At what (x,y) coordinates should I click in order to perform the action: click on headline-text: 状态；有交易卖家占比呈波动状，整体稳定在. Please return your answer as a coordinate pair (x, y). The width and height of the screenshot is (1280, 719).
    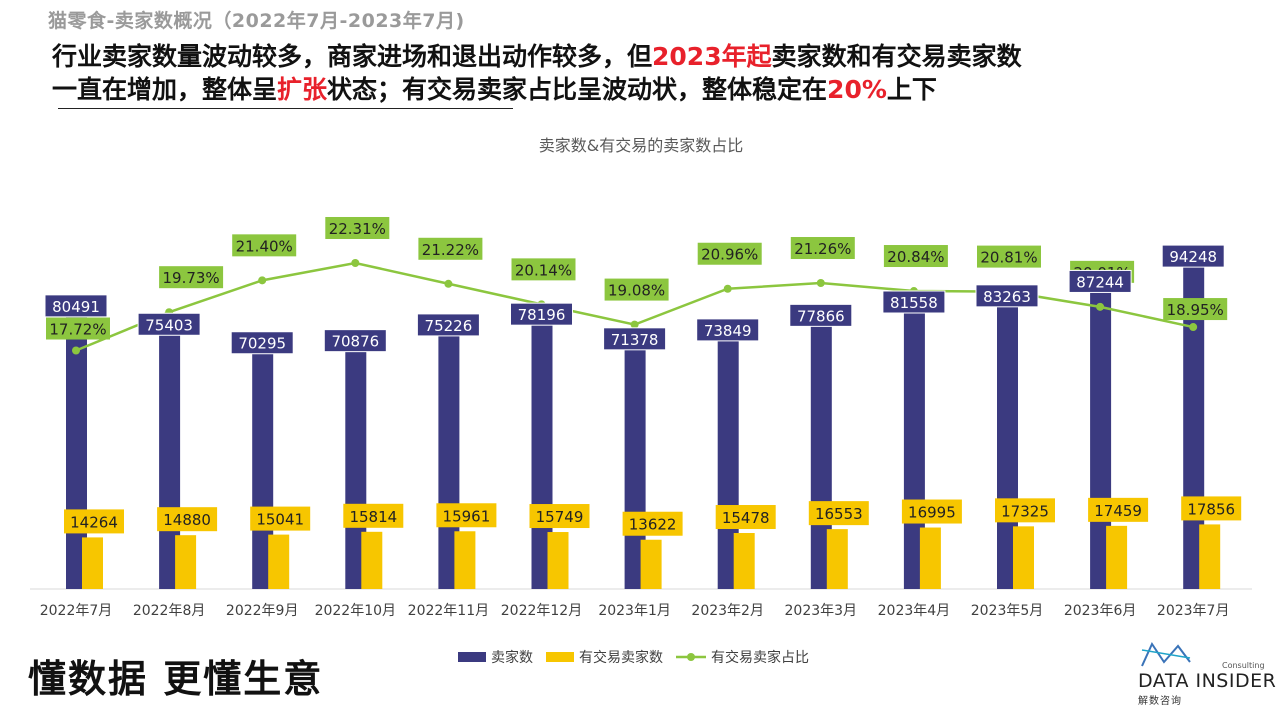
    Looking at the image, I should click on (577, 89).